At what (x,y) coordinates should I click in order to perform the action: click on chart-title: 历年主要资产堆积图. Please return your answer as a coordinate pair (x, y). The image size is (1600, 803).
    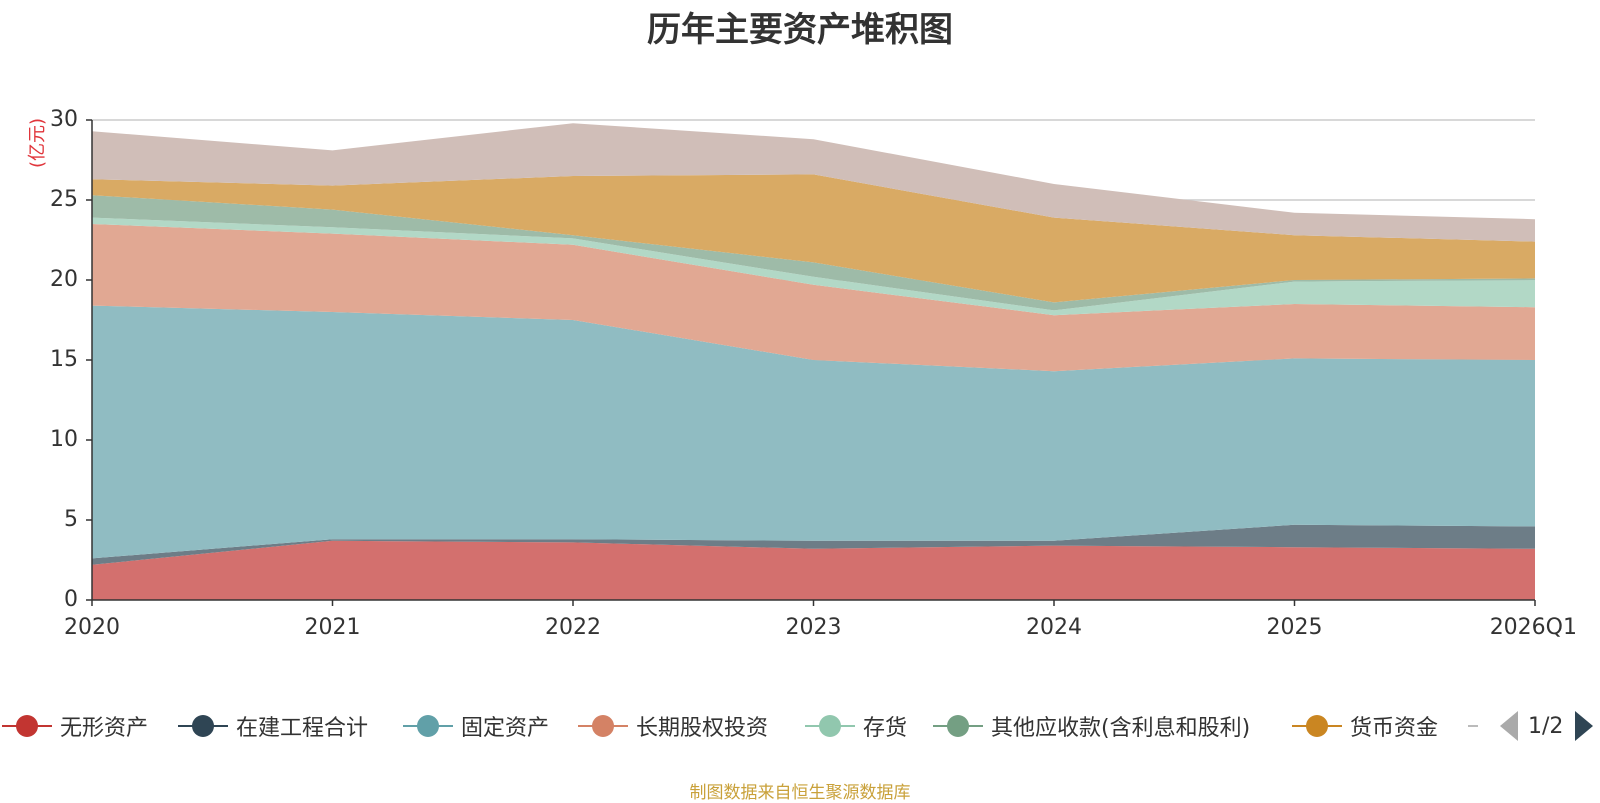
    Looking at the image, I should click on (800, 30).